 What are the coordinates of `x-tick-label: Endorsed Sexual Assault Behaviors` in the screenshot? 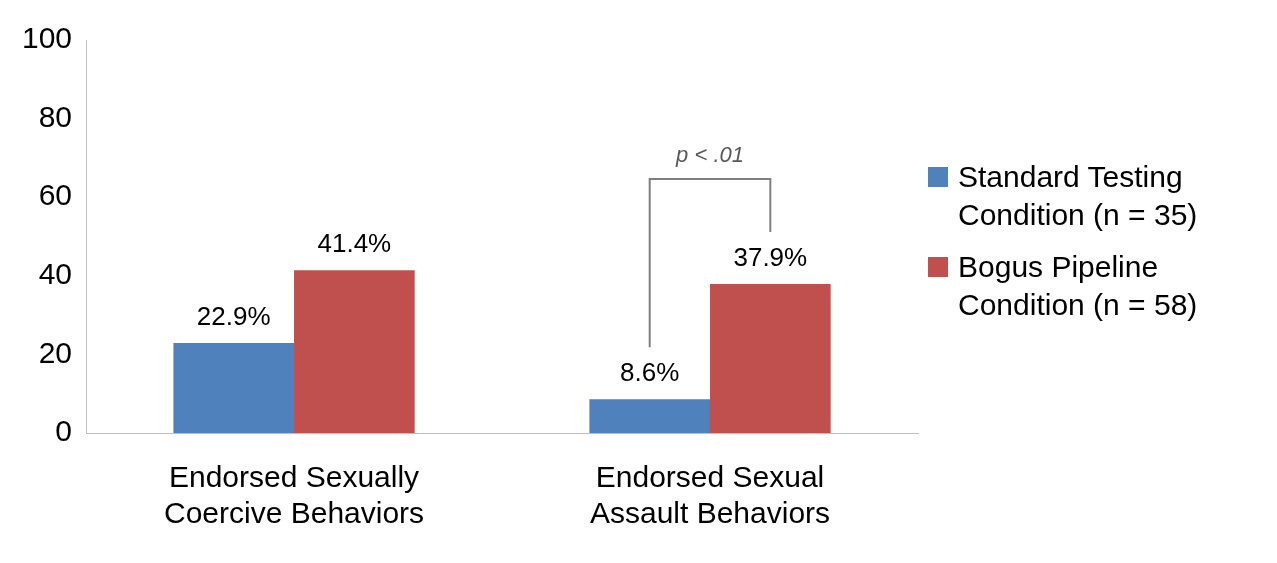 It's located at (710, 495).